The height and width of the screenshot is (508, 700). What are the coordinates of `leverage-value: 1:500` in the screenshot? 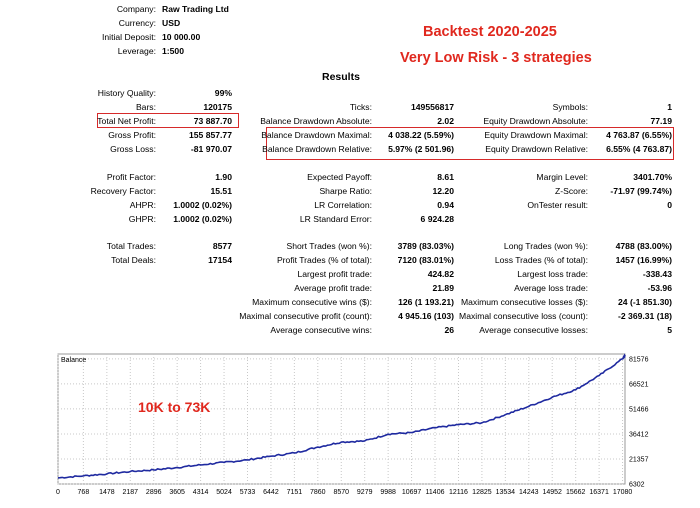 It's located at (173, 51).